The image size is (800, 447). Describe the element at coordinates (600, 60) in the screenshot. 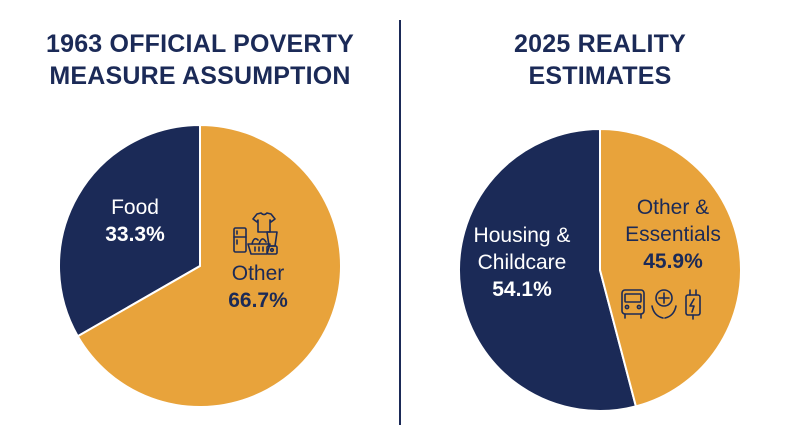

I see `chart-title-2025: 2025 REALITY ESTIMATES` at that location.